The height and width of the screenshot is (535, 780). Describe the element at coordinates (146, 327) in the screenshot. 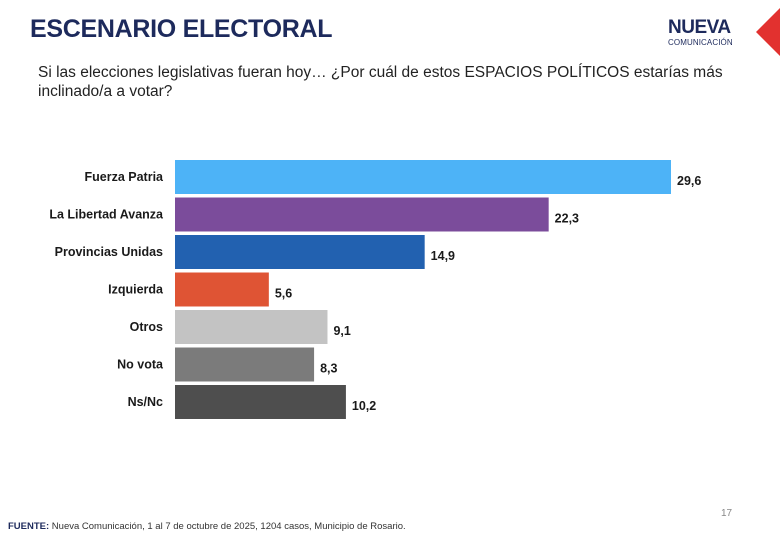

I see `category-label-4: Otros` at that location.